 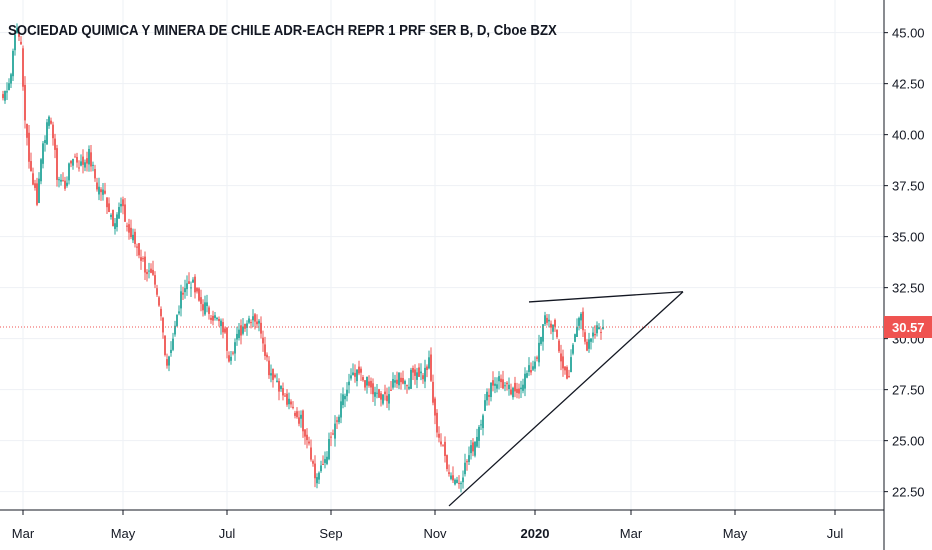 I want to click on last-price-label: 30.57, so click(x=908, y=327).